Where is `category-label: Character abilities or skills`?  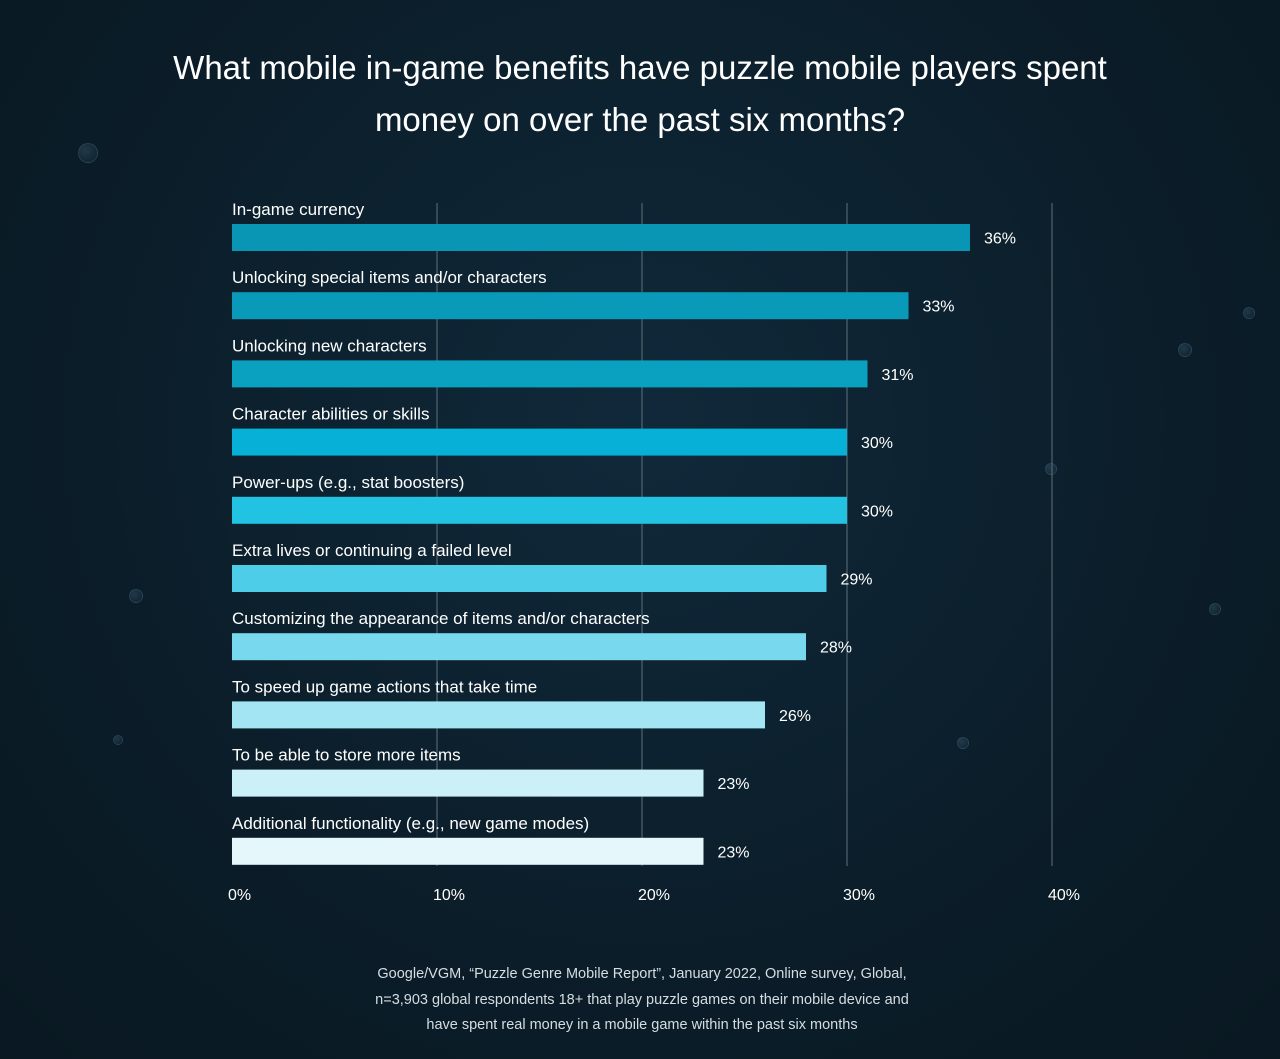
category-label: Character abilities or skills is located at coordinates (330, 414).